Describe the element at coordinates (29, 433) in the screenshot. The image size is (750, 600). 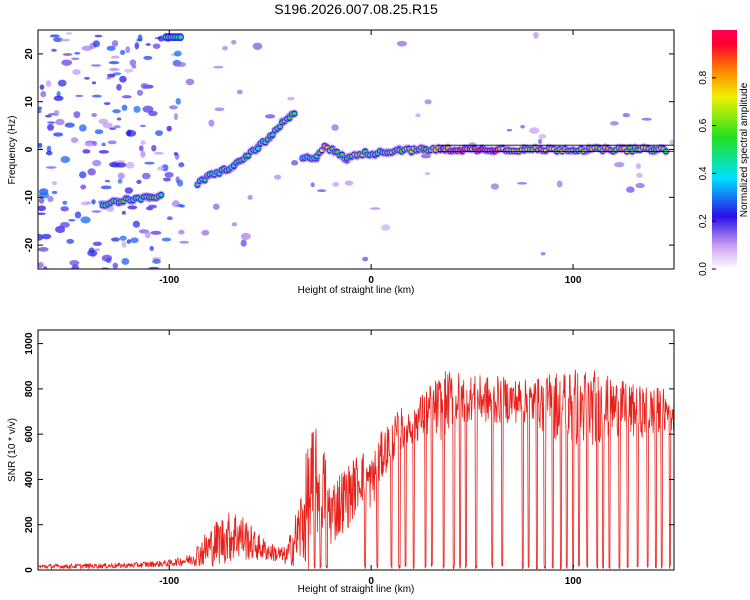
I see `y-tick-label: 600` at that location.